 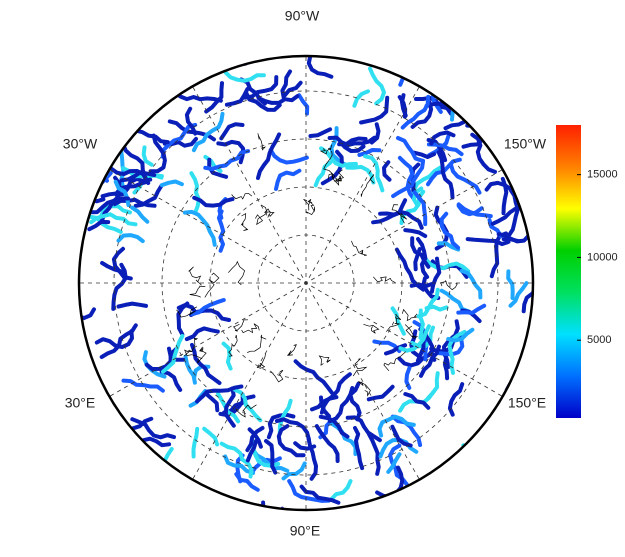 I want to click on meridian-label: 90°W, so click(x=302, y=16).